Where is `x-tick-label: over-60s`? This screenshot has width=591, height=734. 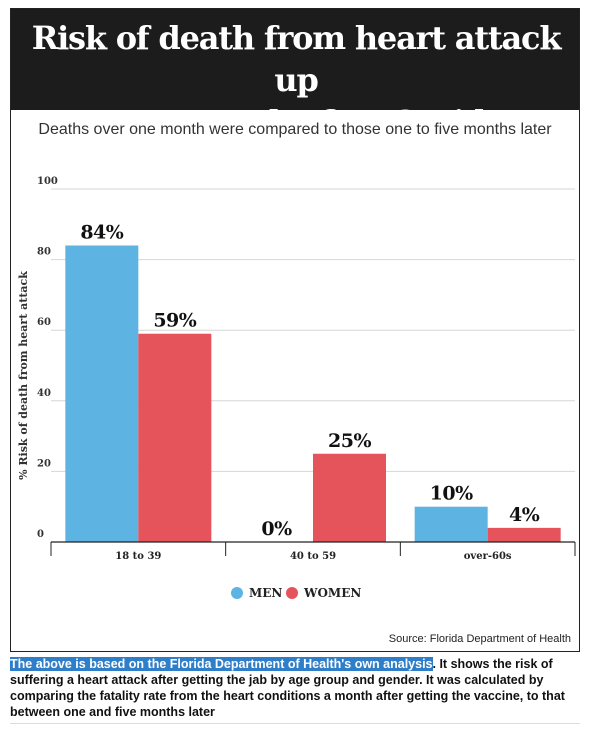 x-tick-label: over-60s is located at coordinates (488, 556).